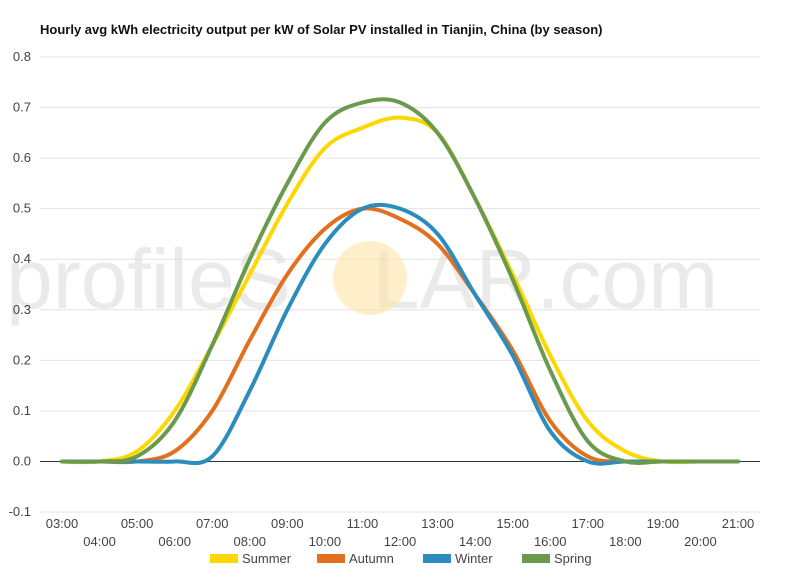 This screenshot has height=570, width=800. I want to click on x-tick-label: 09:00, so click(287, 523).